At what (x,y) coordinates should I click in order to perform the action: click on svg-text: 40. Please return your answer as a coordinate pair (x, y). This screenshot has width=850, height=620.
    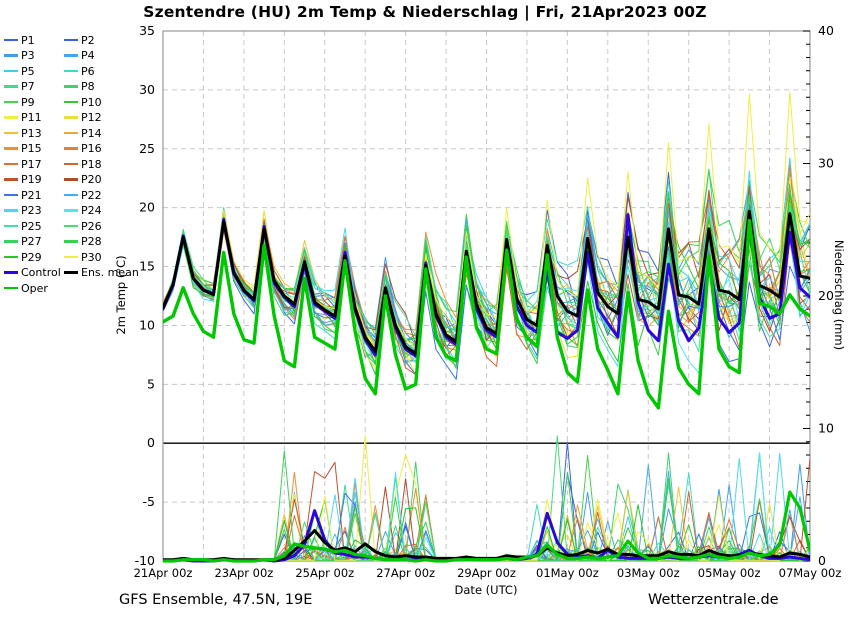
    Looking at the image, I should click on (826, 30).